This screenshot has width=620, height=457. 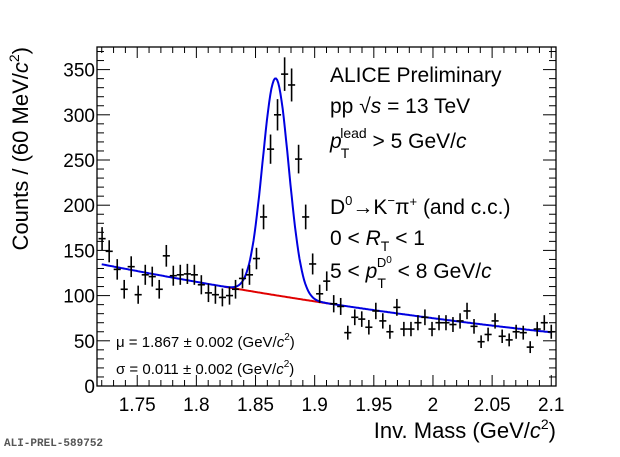 What do you see at coordinates (465, 429) in the screenshot?
I see `x-axis-title: Inv. Mass (GeV/c2)` at bounding box center [465, 429].